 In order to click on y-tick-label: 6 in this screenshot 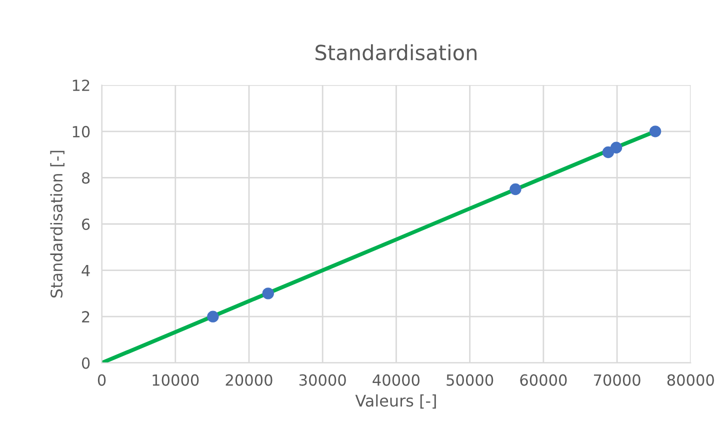, I will do `click(86, 224)`.